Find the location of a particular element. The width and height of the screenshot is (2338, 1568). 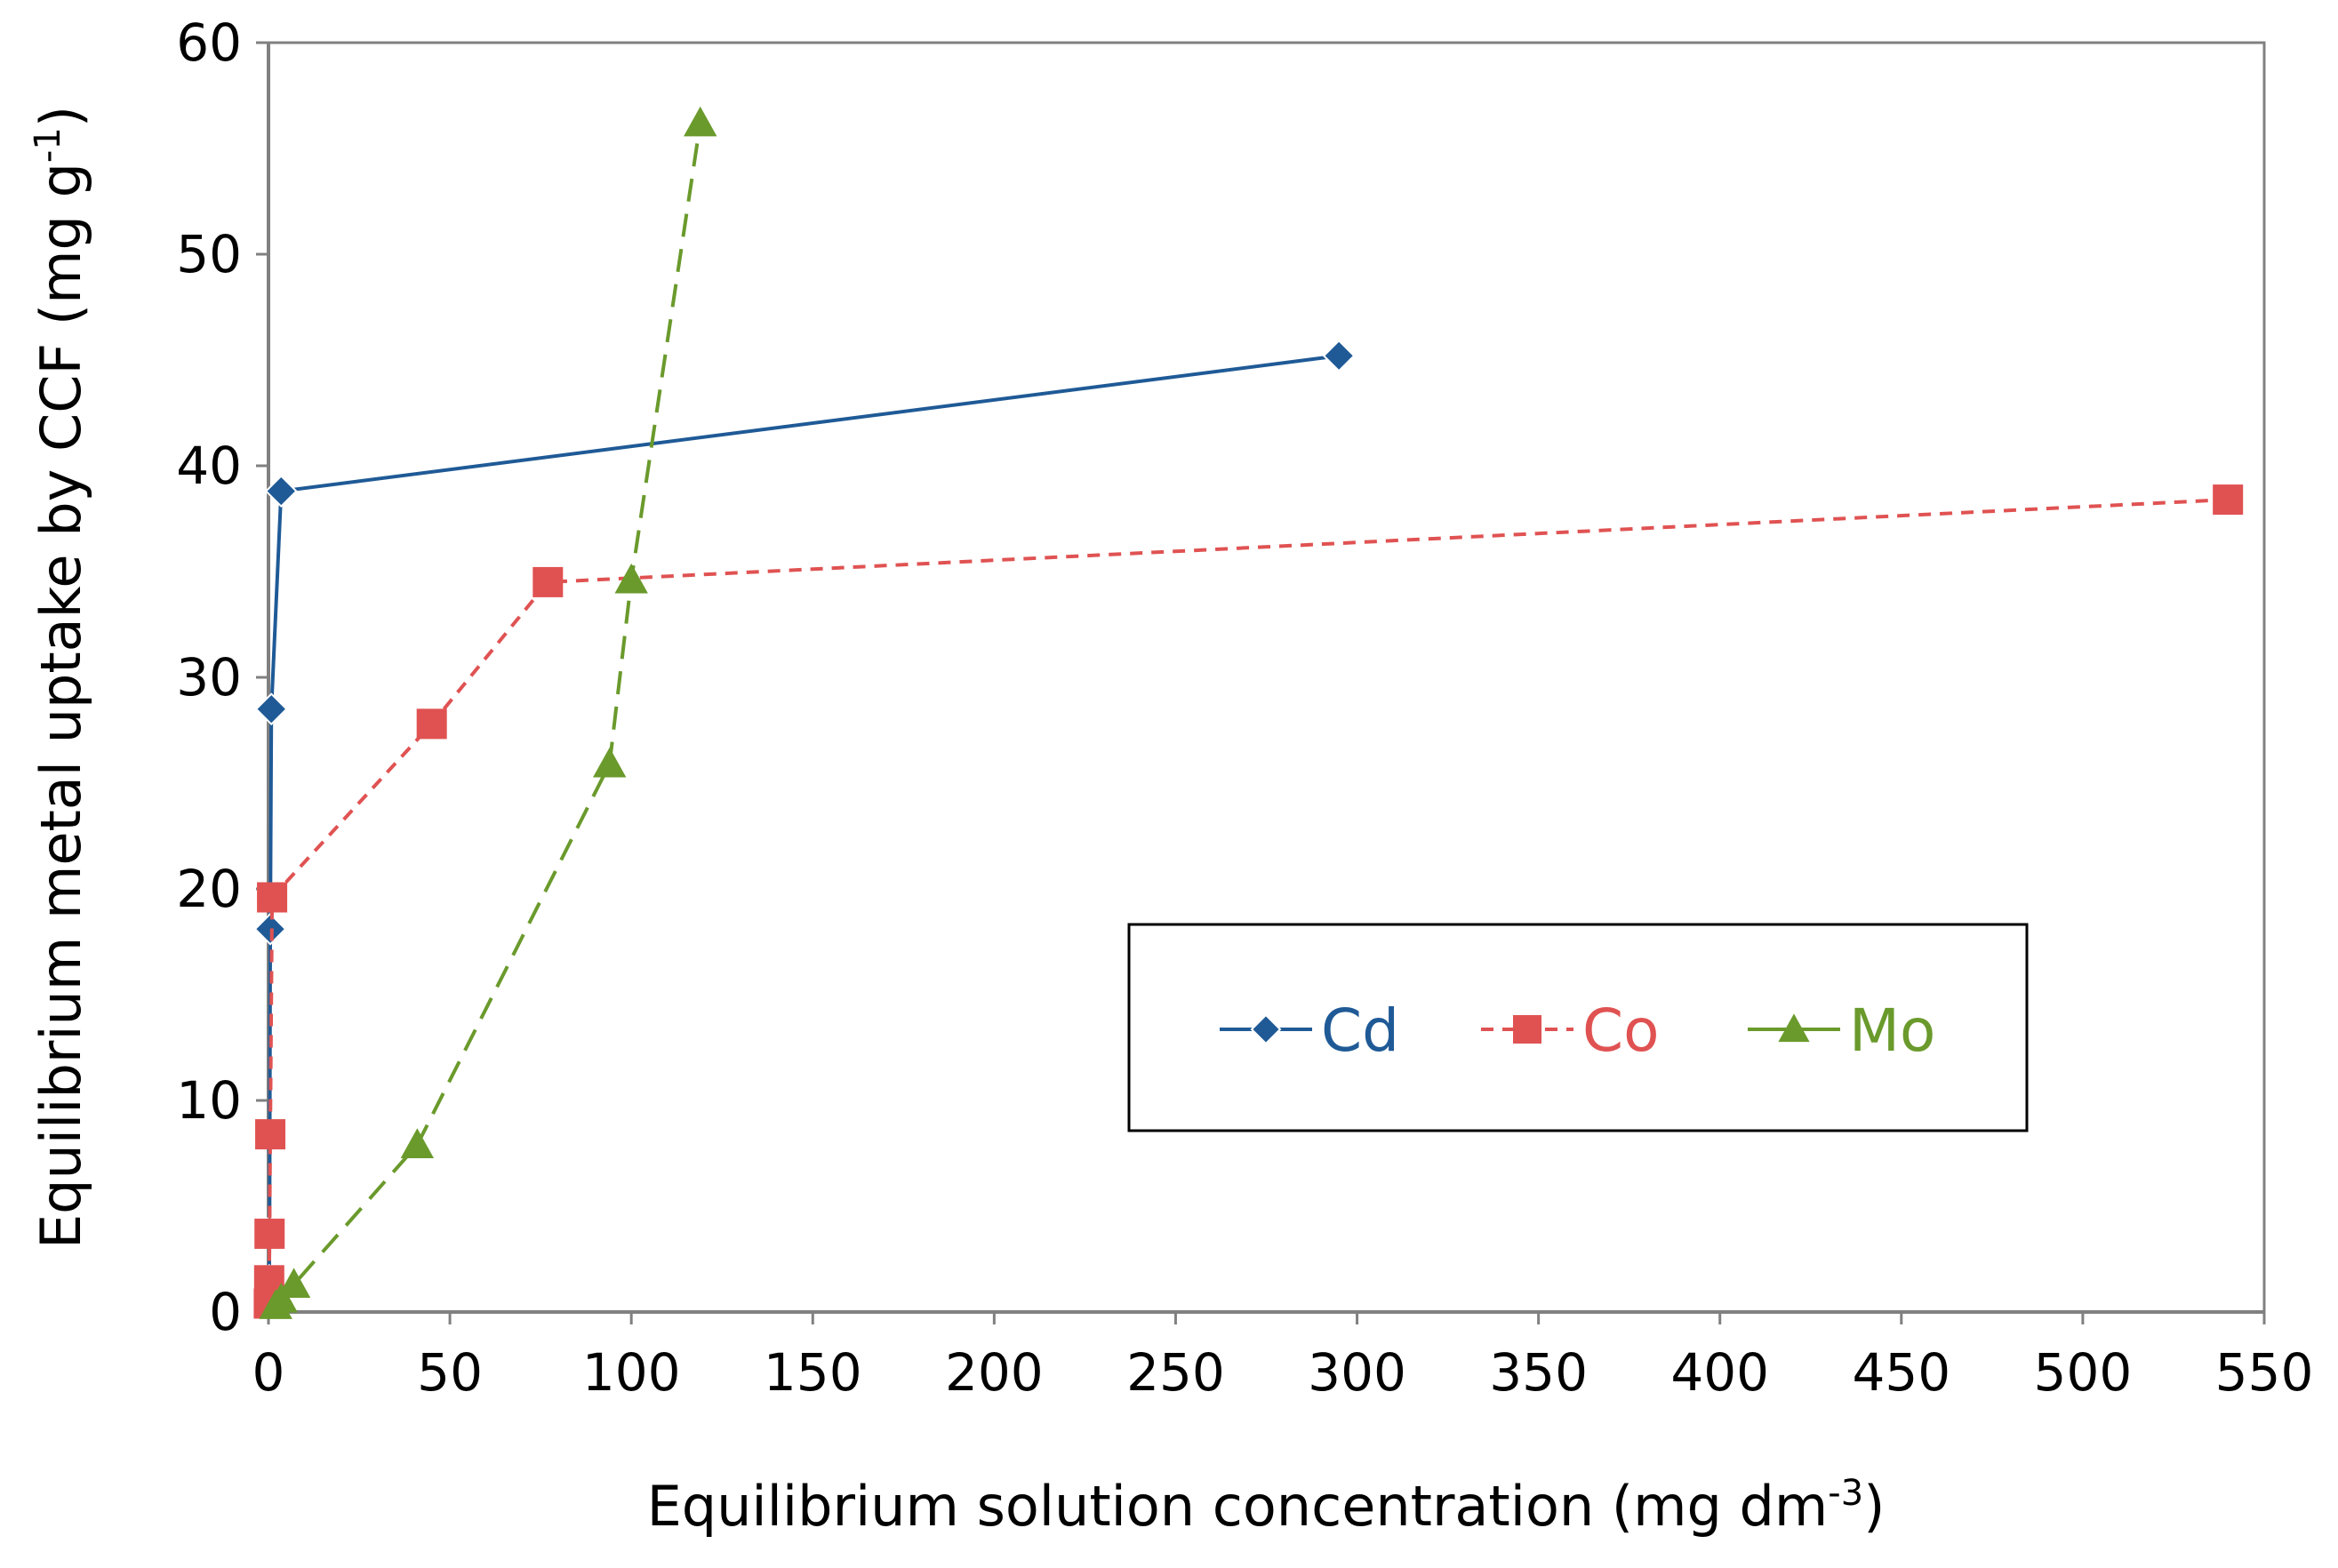

legend-item-cd: Cd is located at coordinates (1309, 1030).